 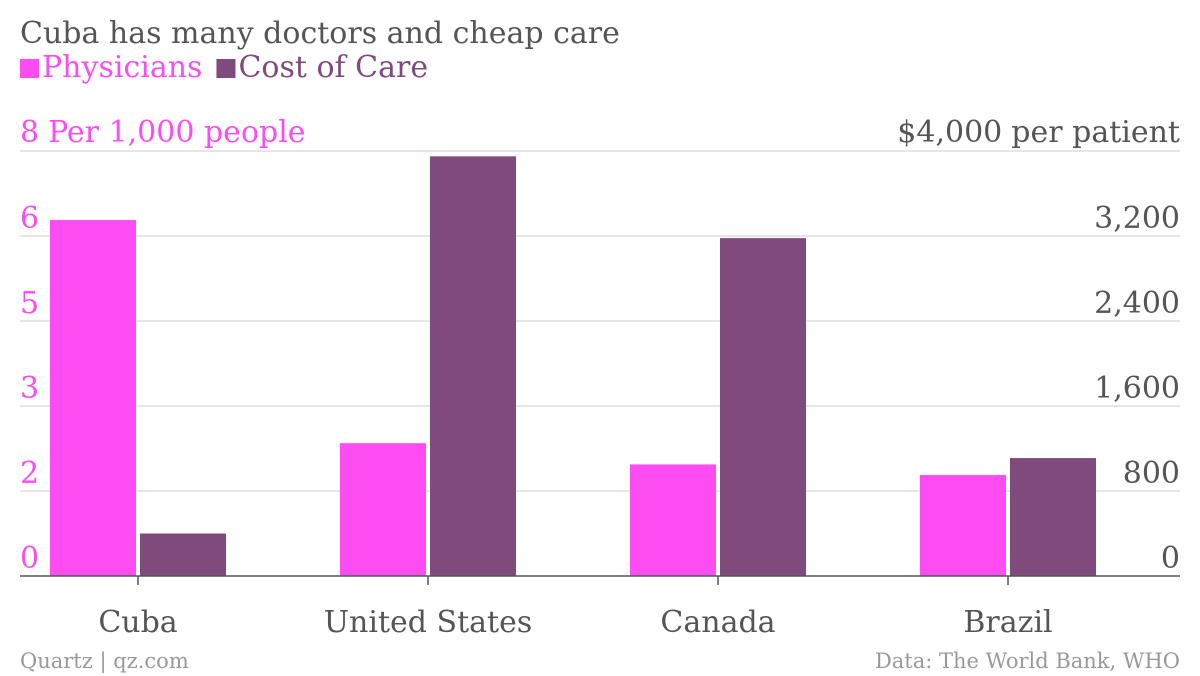 I want to click on left-tick-label: 3, so click(x=29, y=388).